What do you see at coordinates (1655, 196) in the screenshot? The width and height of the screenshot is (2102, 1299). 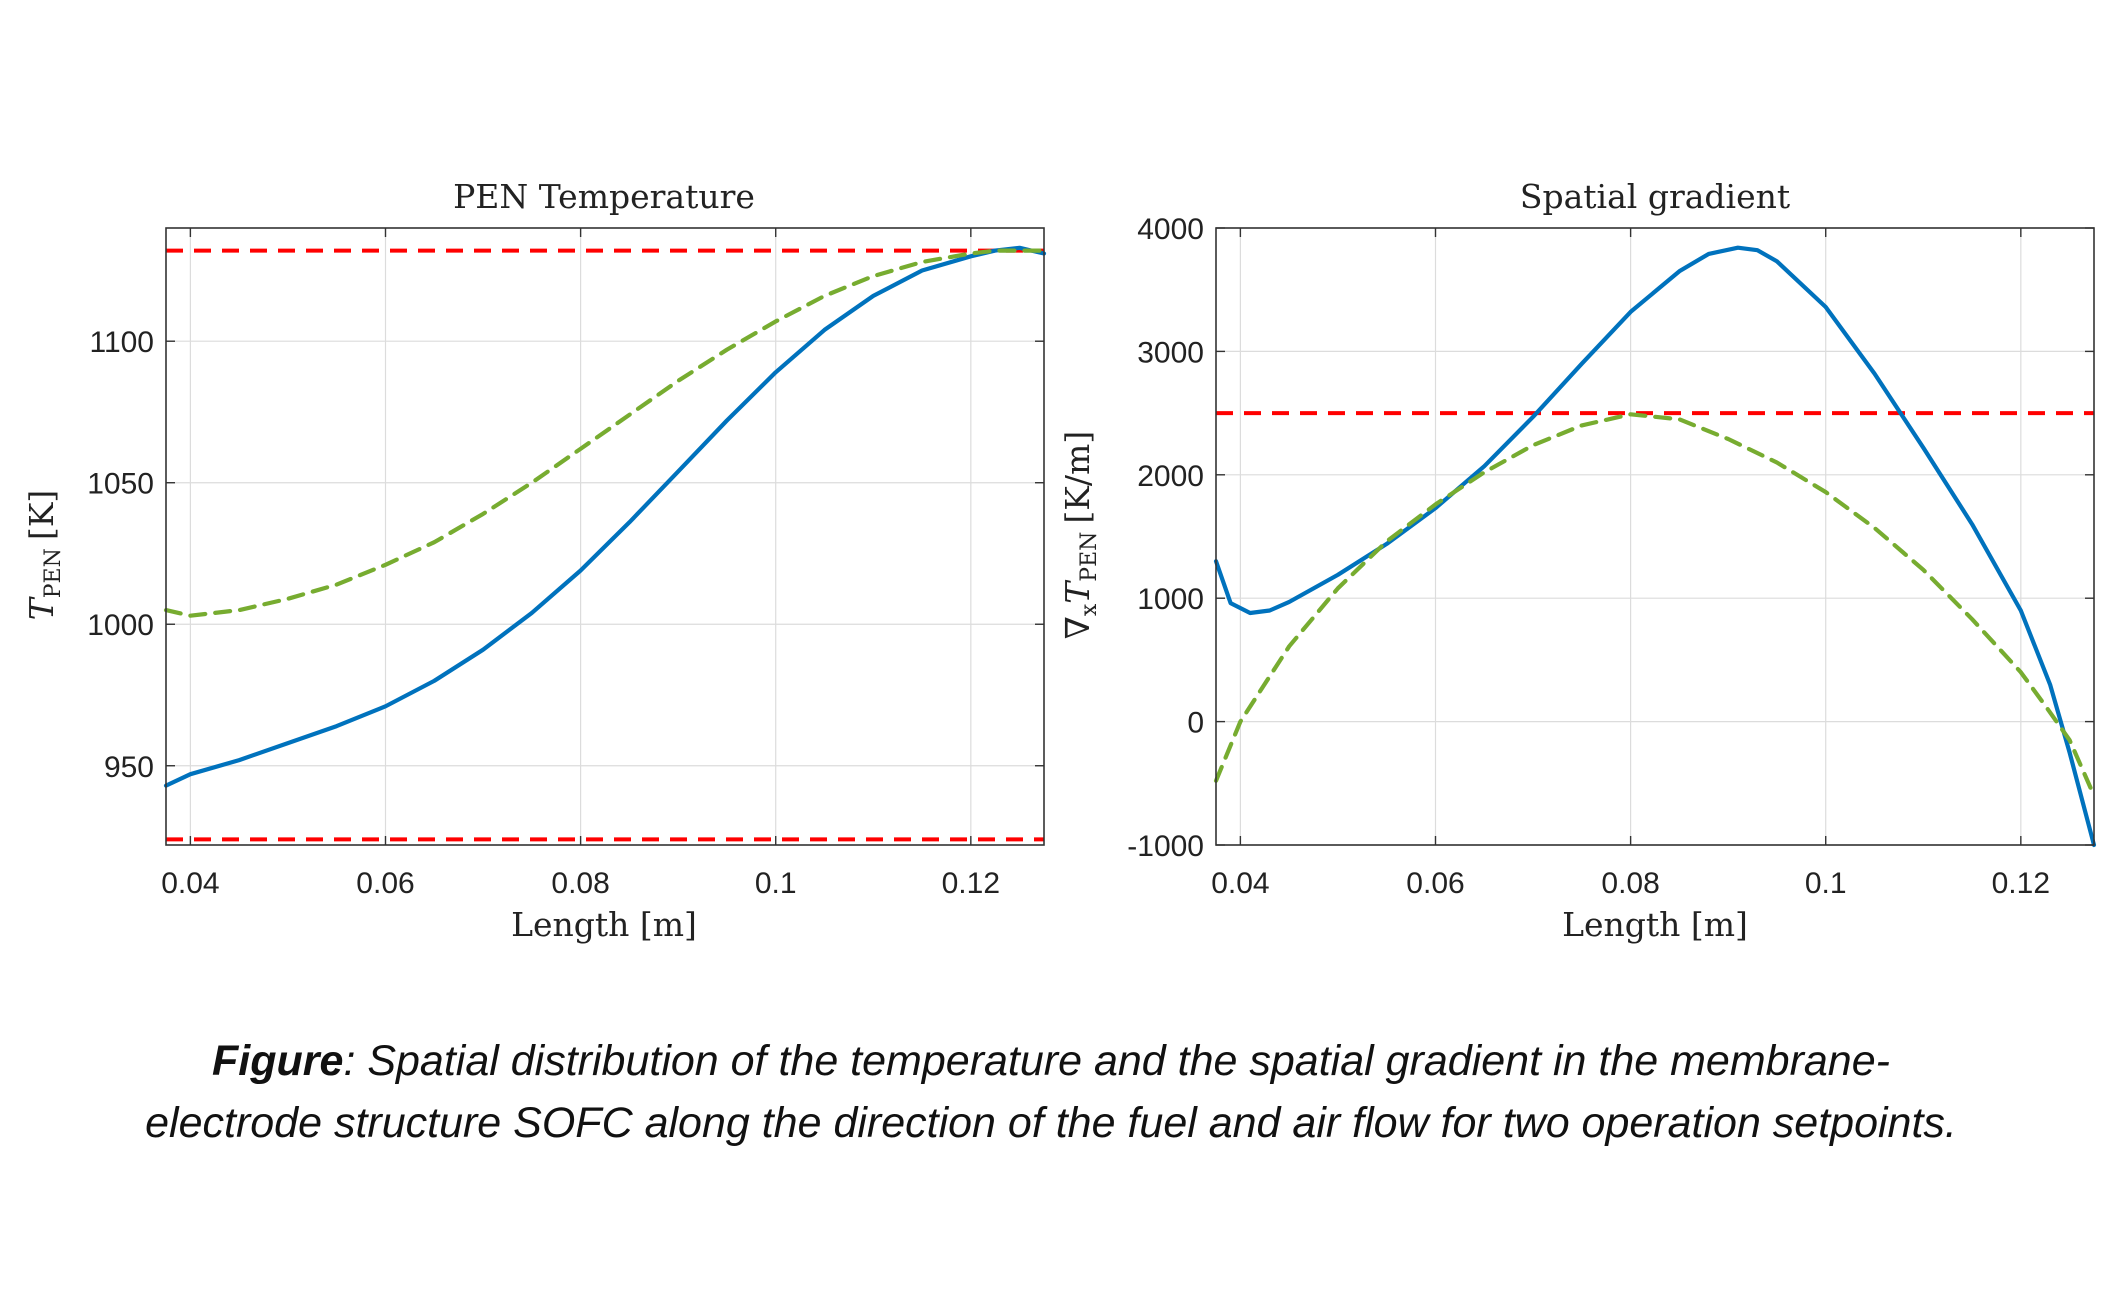 I see `chart-title: Spatial gradient` at bounding box center [1655, 196].